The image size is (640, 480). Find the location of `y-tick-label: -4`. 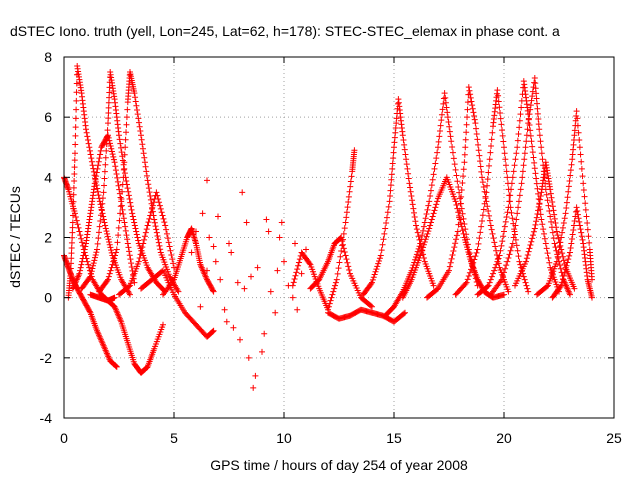

y-tick-label: -4 is located at coordinates (46, 418).